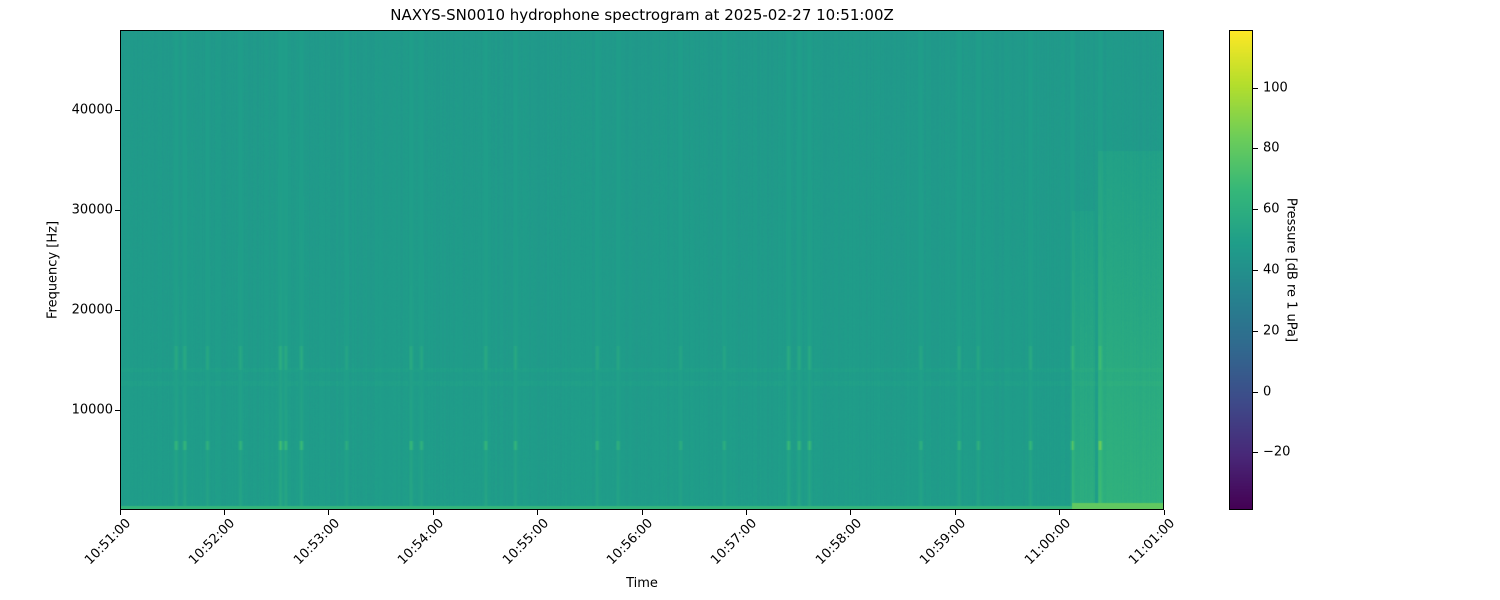  Describe the element at coordinates (1275, 88) in the screenshot. I see `colorbar-tick-label: 100` at that location.